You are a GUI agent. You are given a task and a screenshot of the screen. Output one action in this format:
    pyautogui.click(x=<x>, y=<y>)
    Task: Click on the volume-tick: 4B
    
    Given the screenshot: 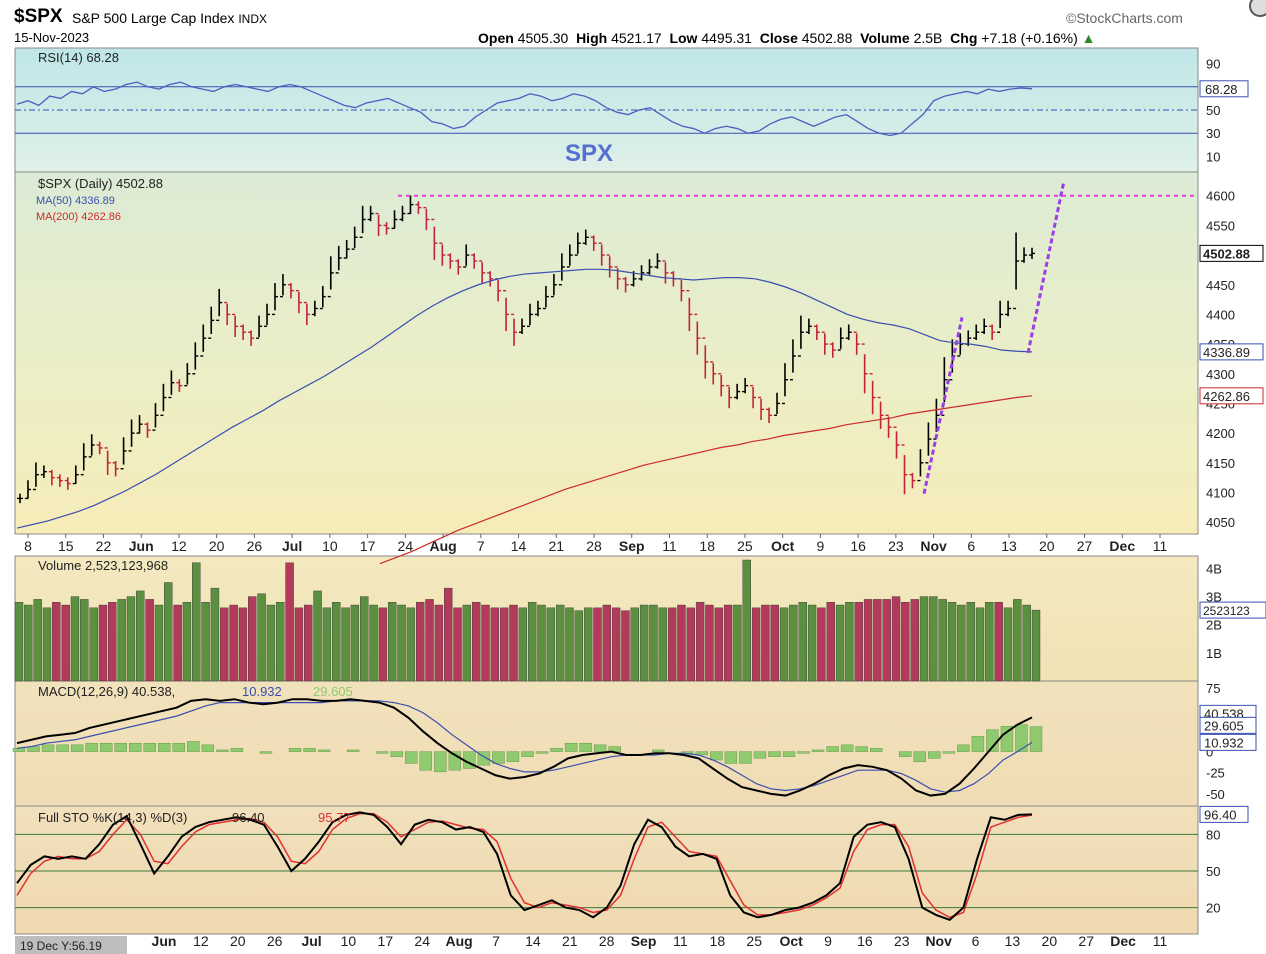 What is the action you would take?
    pyautogui.click(x=1214, y=568)
    